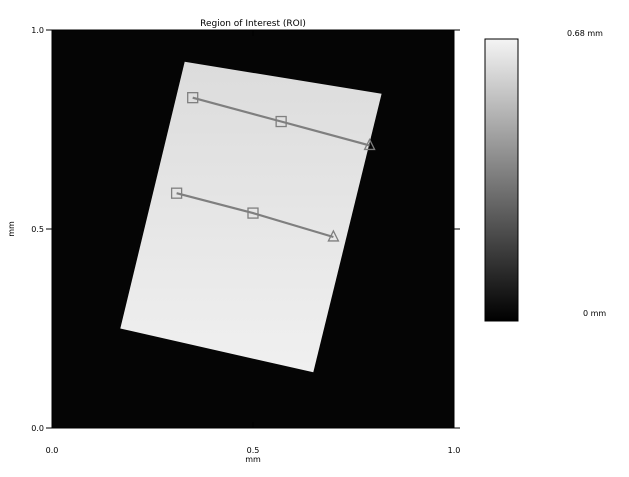  I want to click on colorbar-min-label: 0 mm, so click(594, 313).